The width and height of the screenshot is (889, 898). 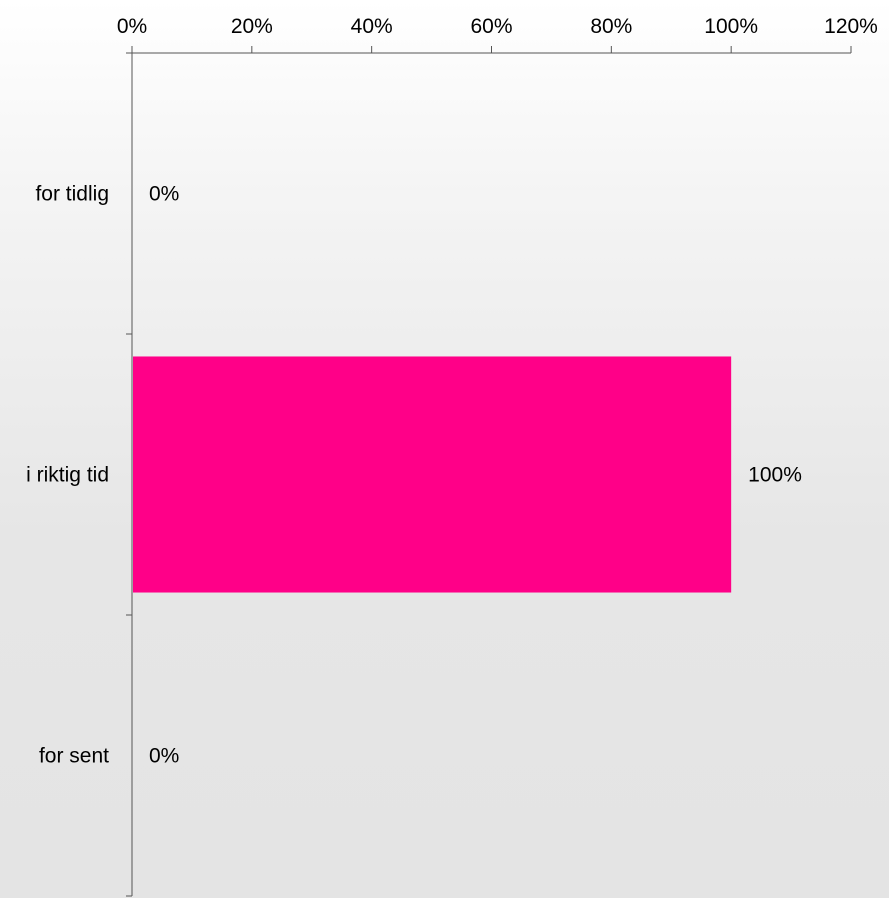 What do you see at coordinates (611, 26) in the screenshot?
I see `x-tick-label: 80%` at bounding box center [611, 26].